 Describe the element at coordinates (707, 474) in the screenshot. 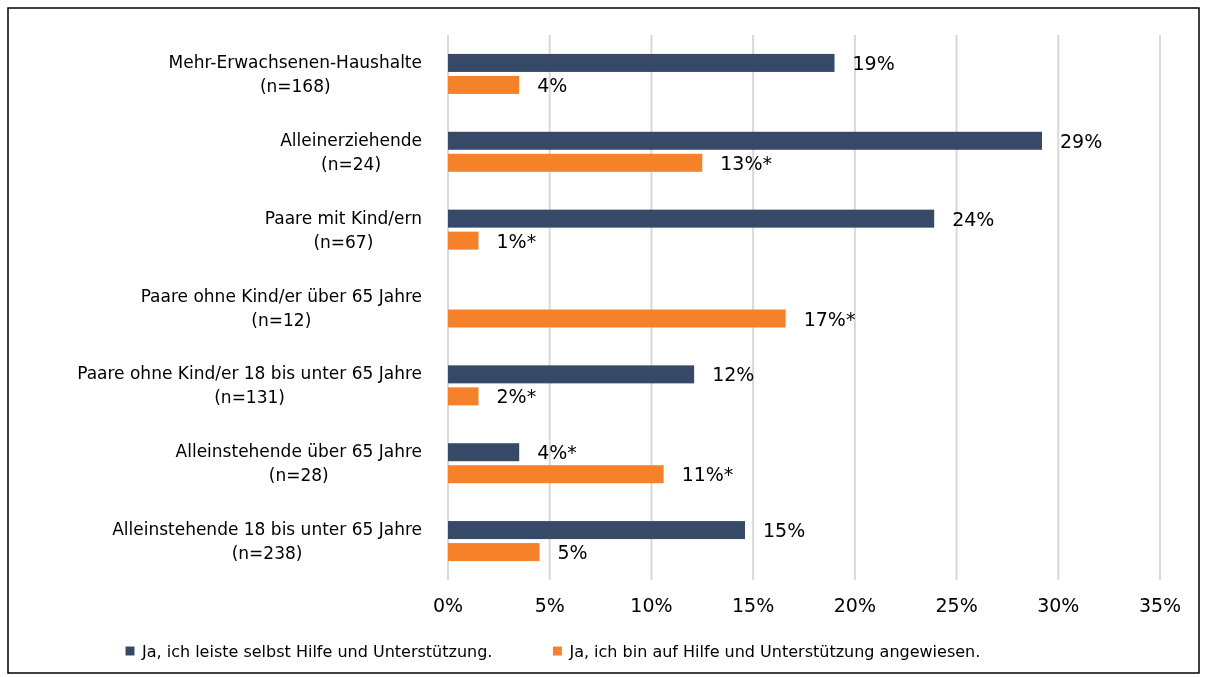

I see `data-label: 11%*` at that location.